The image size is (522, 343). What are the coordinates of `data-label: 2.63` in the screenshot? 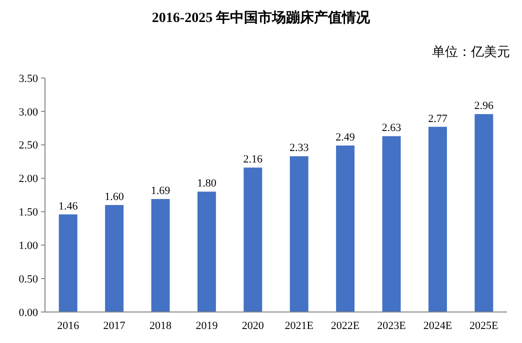 It's located at (392, 128).